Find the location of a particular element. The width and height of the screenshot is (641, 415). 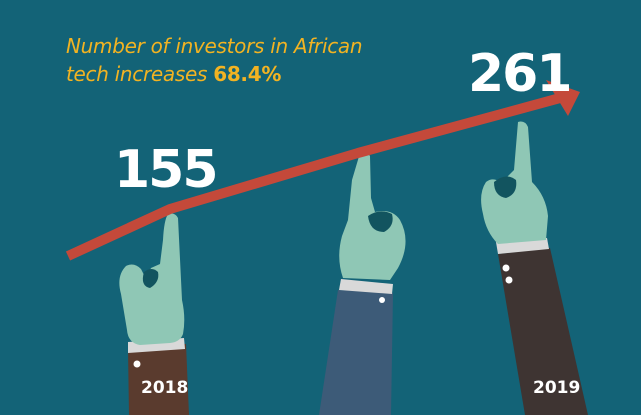

cuff-button-2019-bottom is located at coordinates (509, 280).